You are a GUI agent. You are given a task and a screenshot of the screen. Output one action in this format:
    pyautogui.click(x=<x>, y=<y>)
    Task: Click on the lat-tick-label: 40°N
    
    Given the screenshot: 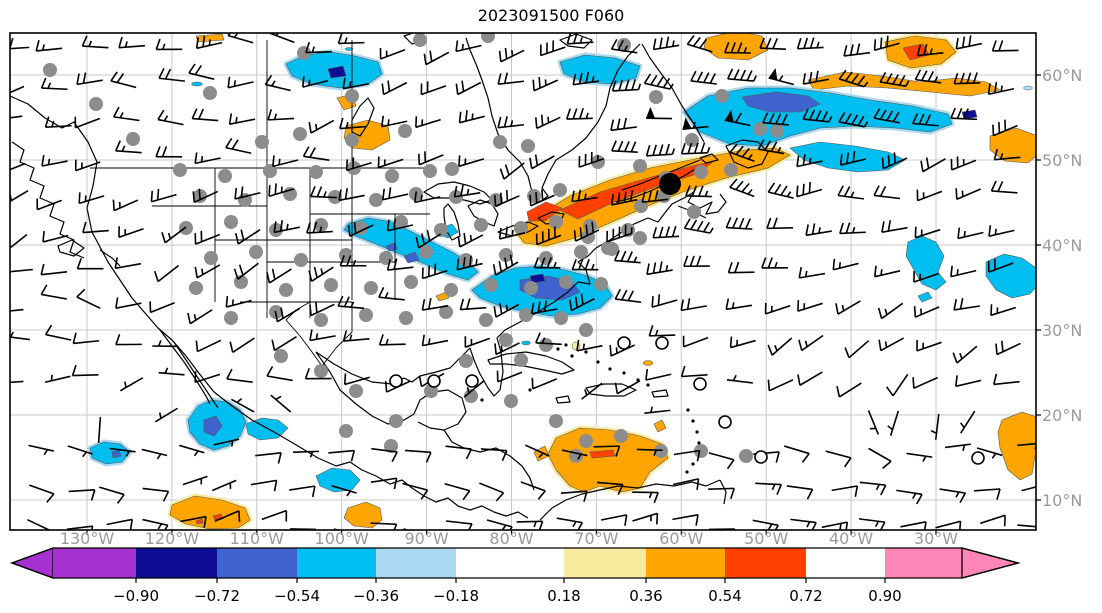 What is the action you would take?
    pyautogui.click(x=1062, y=245)
    